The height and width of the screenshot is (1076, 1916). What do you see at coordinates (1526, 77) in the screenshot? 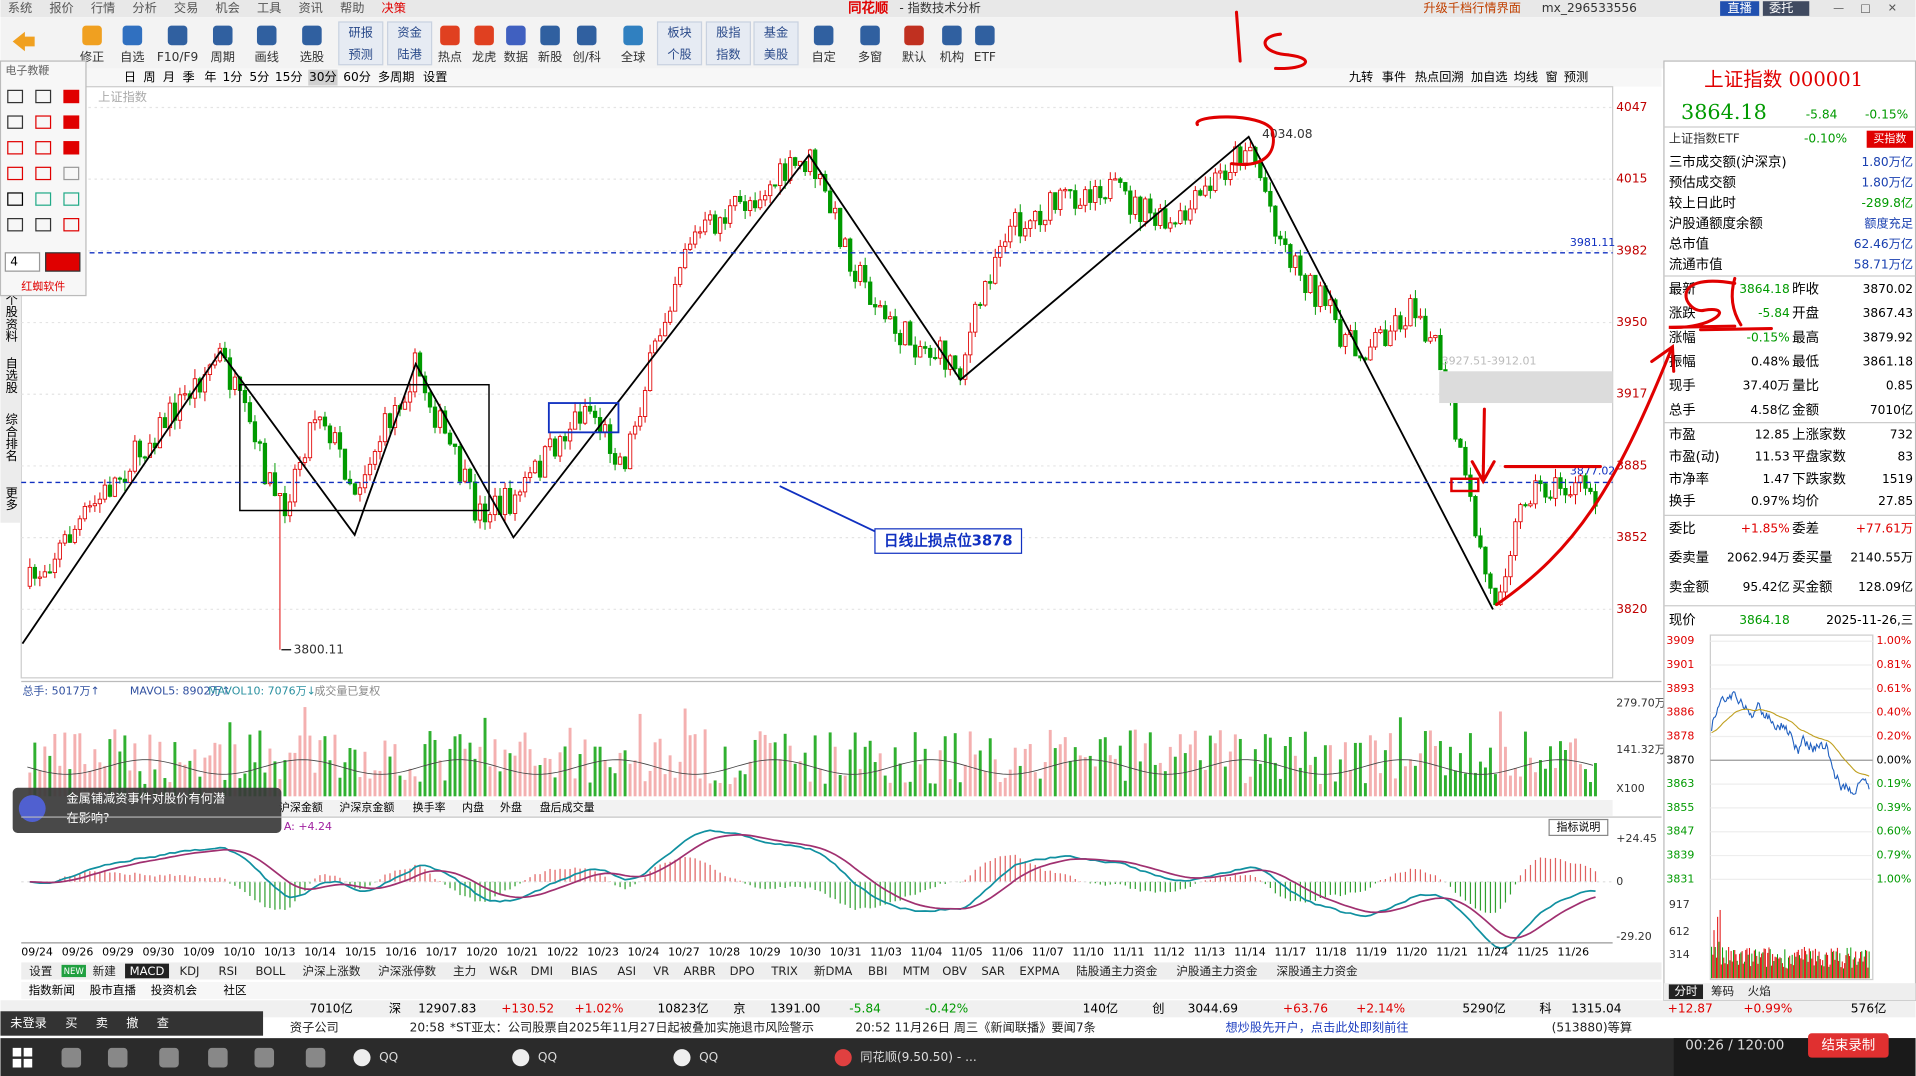
I see `chart-tool: 均线` at bounding box center [1526, 77].